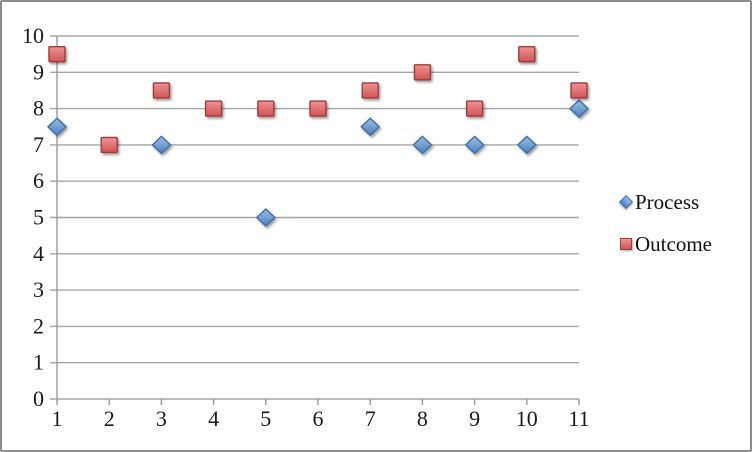 Image resolution: width=752 pixels, height=452 pixels. I want to click on y-axis-tick-label: 5, so click(38, 217).